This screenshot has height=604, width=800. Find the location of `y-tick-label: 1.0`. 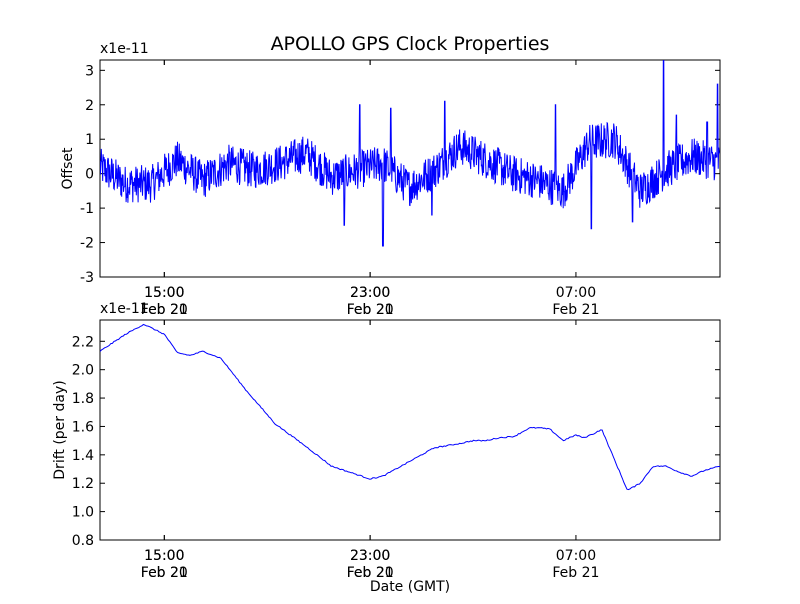

y-tick-label: 1.0 is located at coordinates (83, 513).